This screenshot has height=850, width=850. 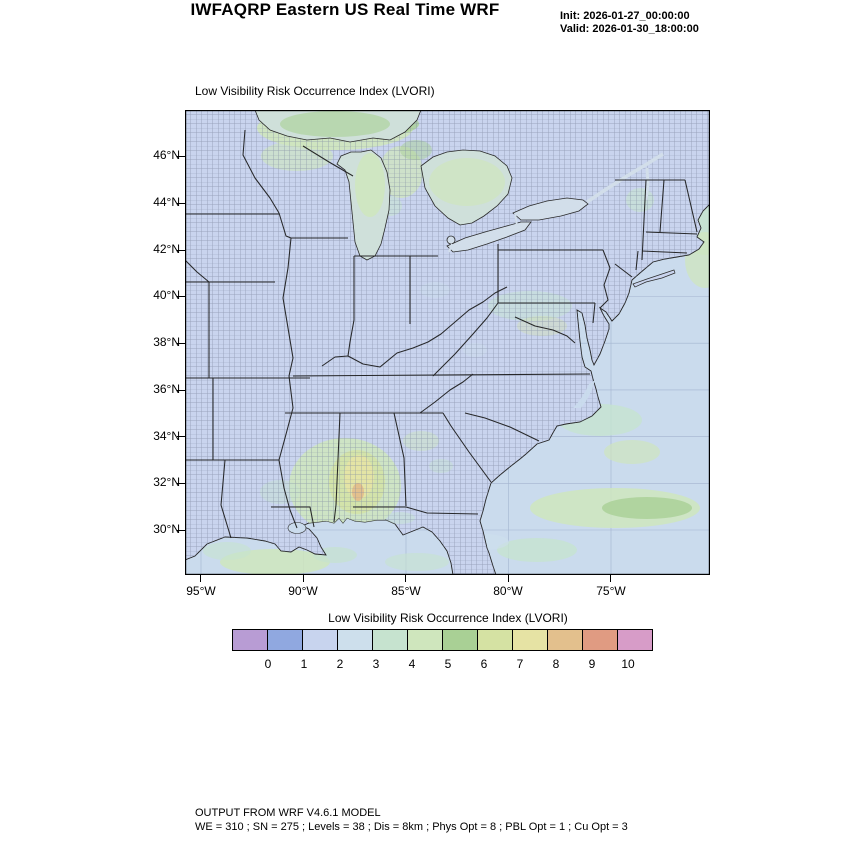 What do you see at coordinates (448, 664) in the screenshot?
I see `colorbar-tick-label: 5` at bounding box center [448, 664].